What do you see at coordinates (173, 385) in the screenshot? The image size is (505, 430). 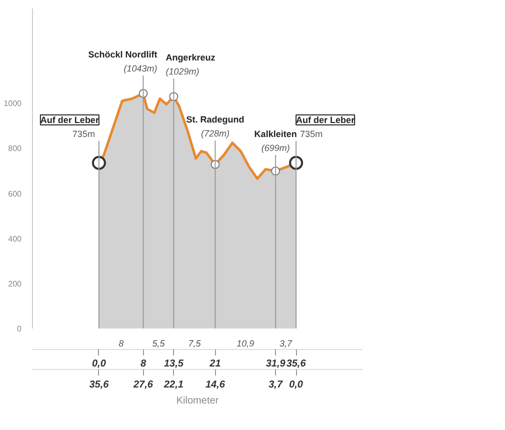 I see `x2-tick-label: 22,1` at bounding box center [173, 385].